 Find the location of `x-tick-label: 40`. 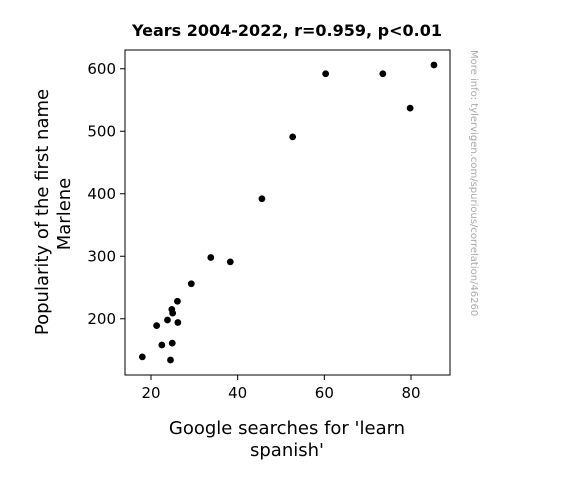

x-tick-label: 40 is located at coordinates (237, 393).